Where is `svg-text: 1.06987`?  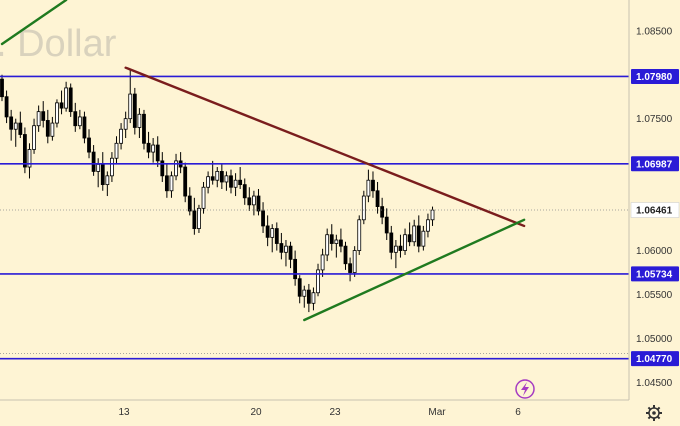
svg-text: 1.06987 is located at coordinates (654, 164).